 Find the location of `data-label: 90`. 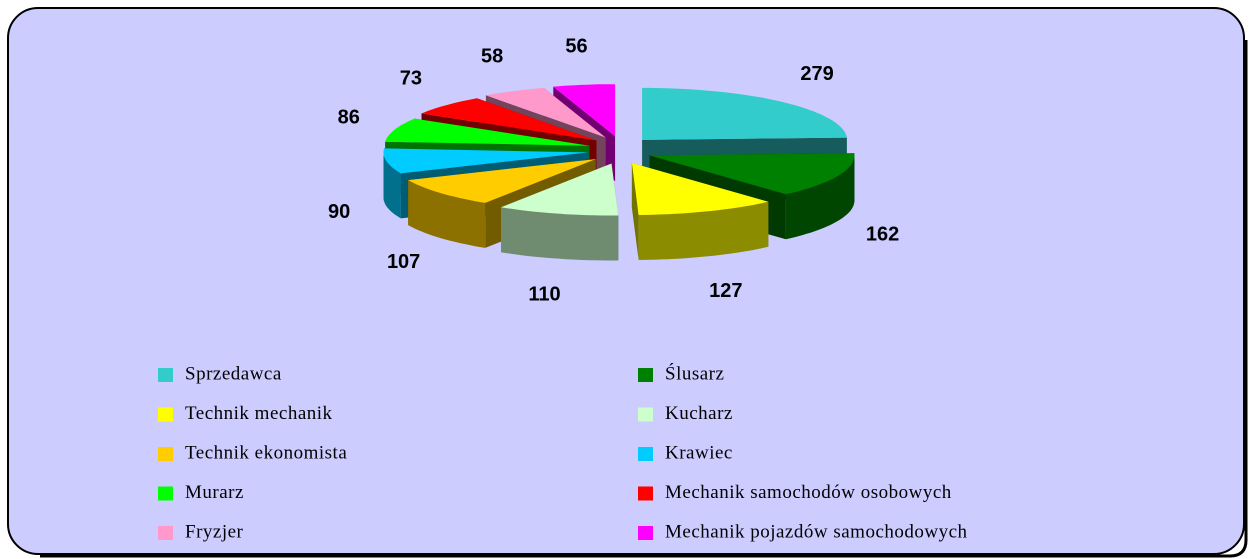

data-label: 90 is located at coordinates (339, 212).